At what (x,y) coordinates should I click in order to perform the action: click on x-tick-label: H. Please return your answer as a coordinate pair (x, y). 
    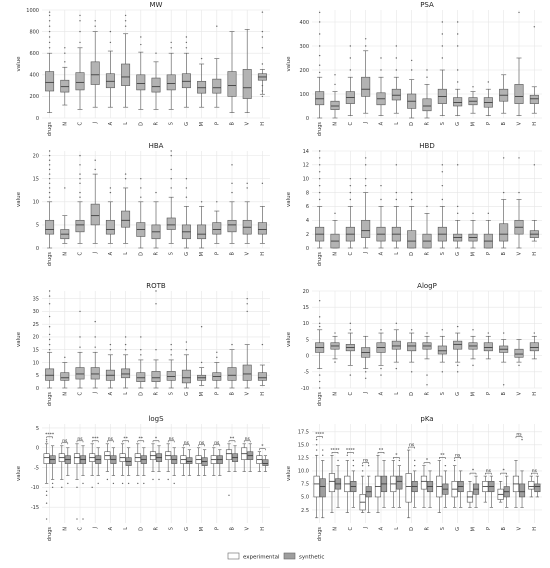
    Looking at the image, I should click on (535, 124).